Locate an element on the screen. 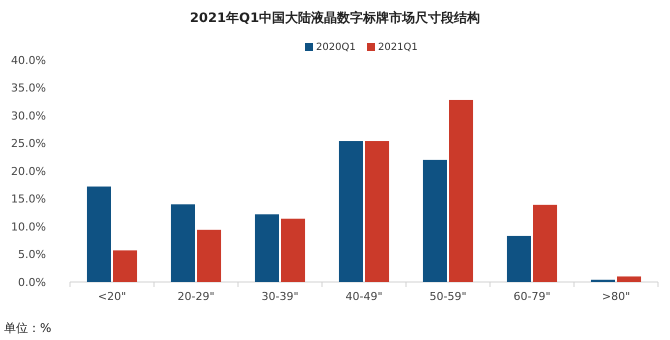 The width and height of the screenshot is (670, 340). y-tick-label: 0.0% is located at coordinates (32, 282).